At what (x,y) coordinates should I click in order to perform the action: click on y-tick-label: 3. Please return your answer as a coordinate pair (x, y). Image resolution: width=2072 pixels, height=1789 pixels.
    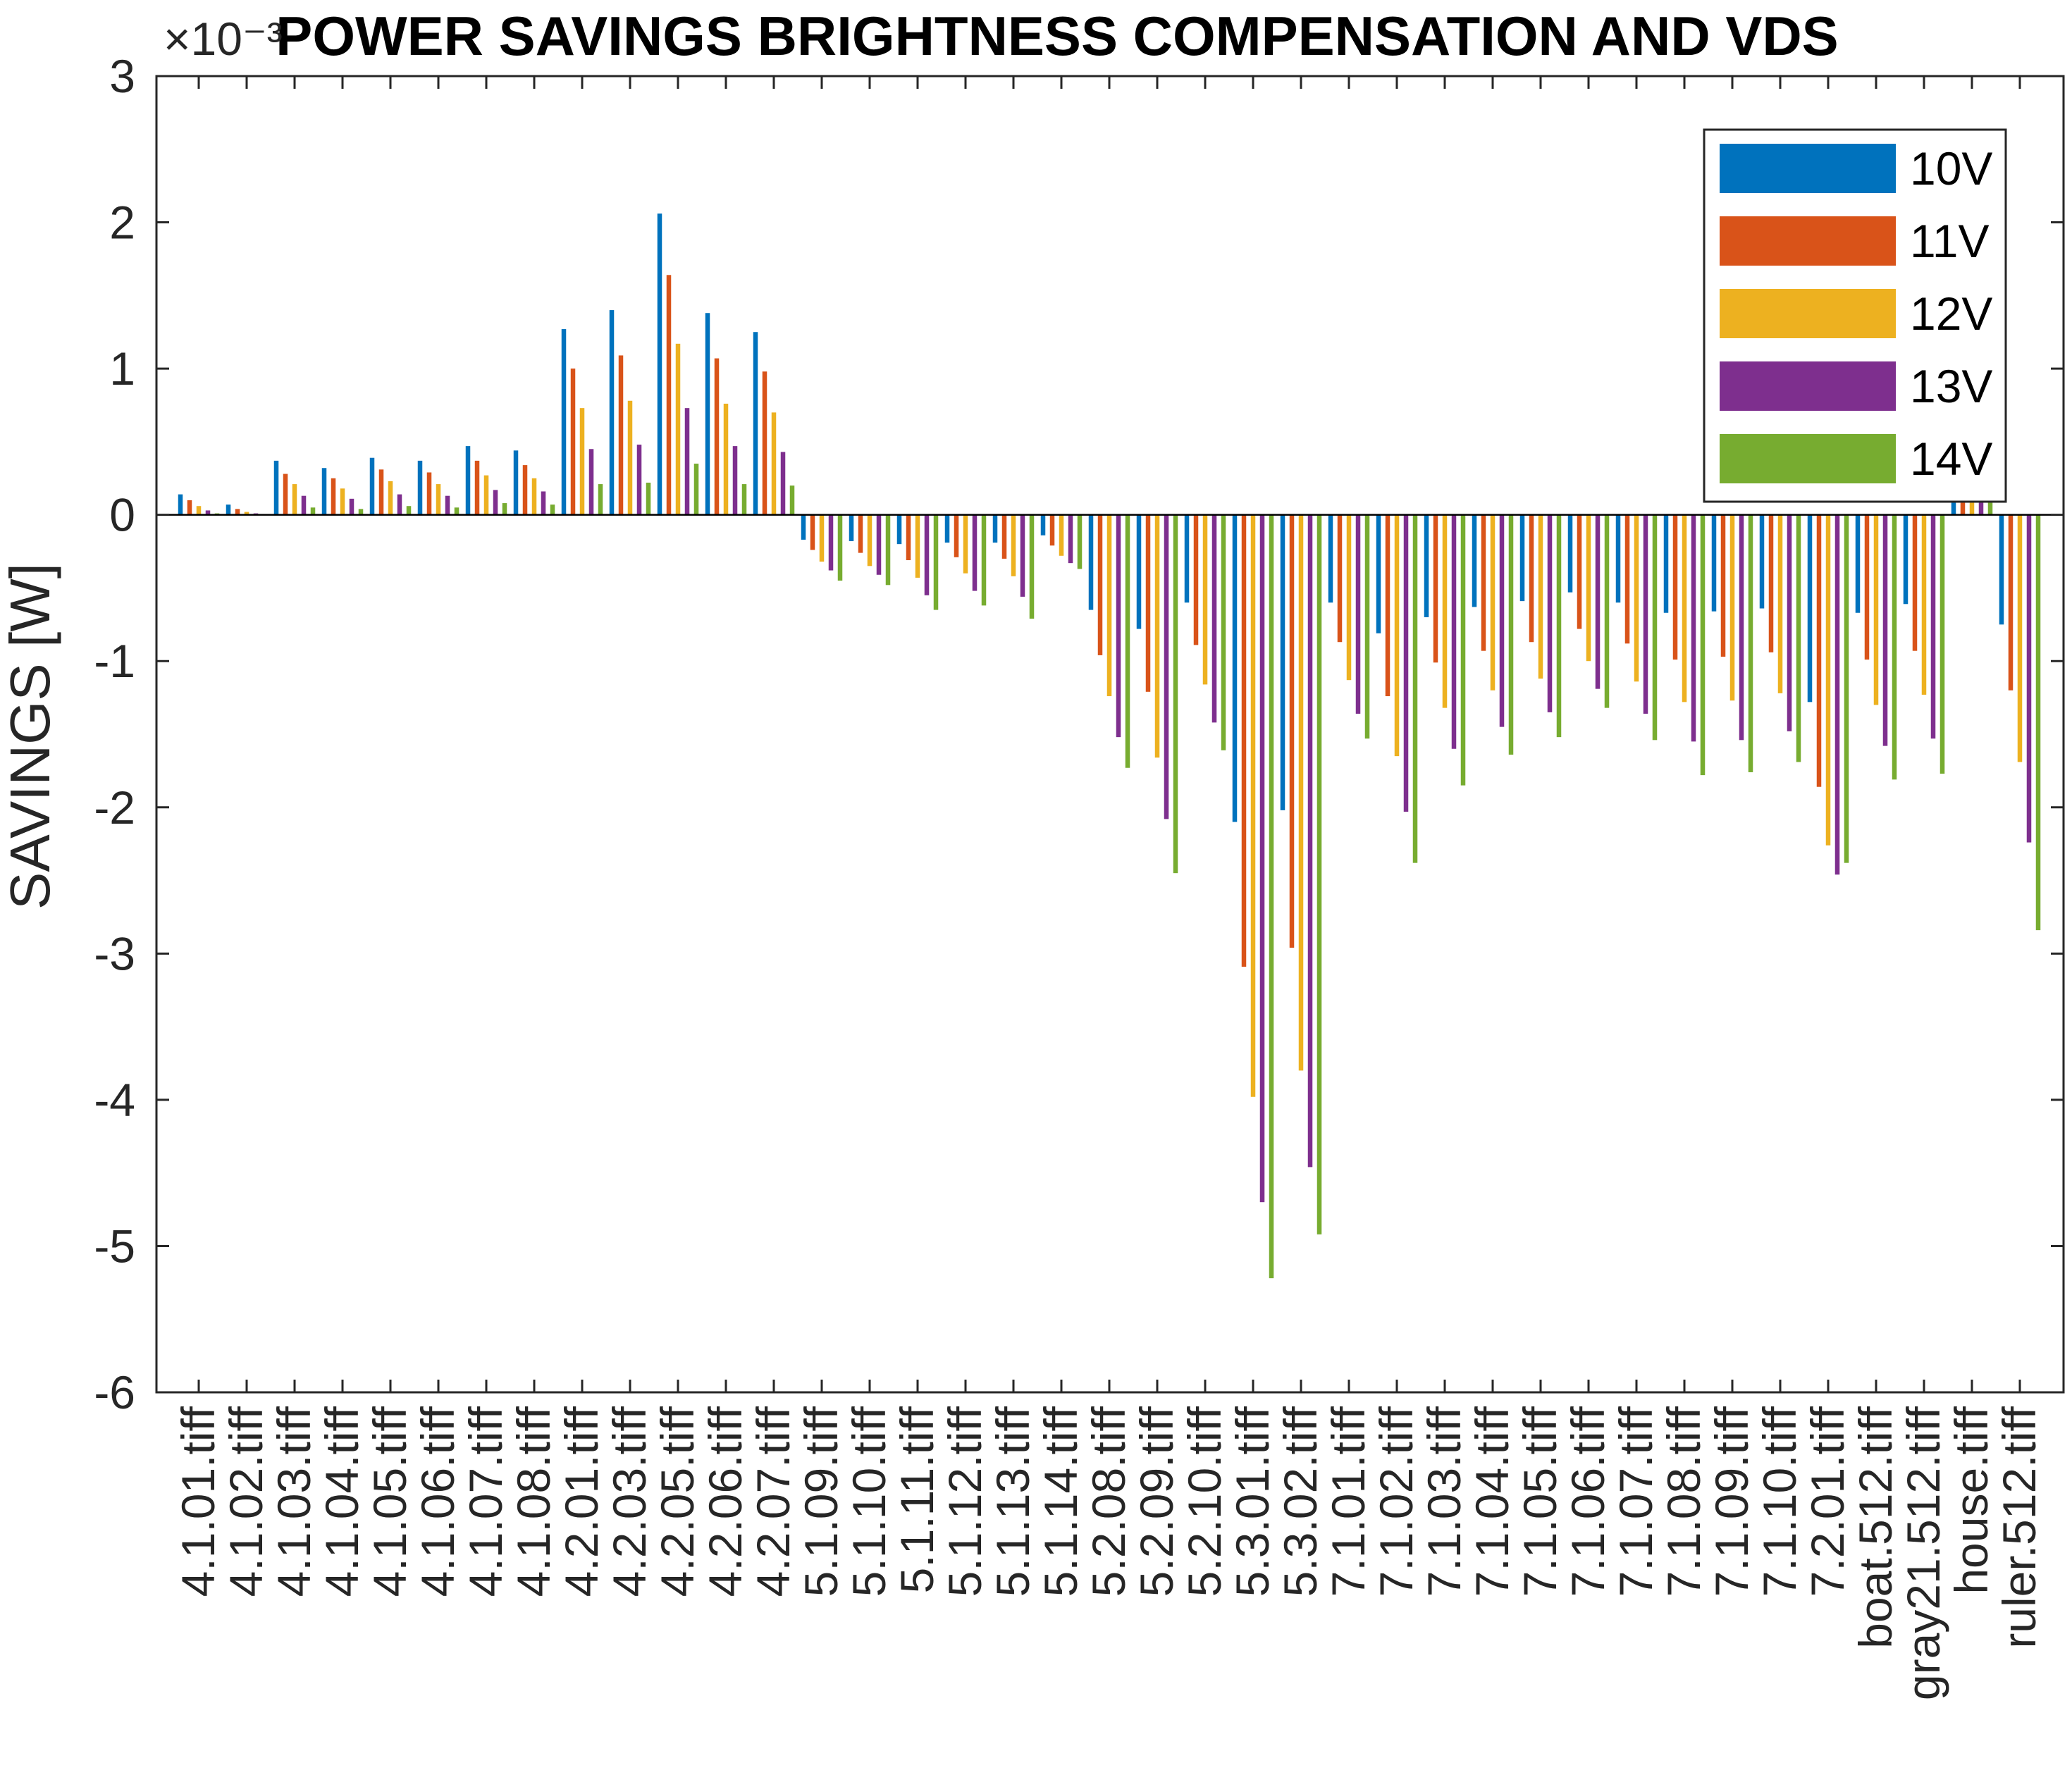
    Looking at the image, I should click on (122, 76).